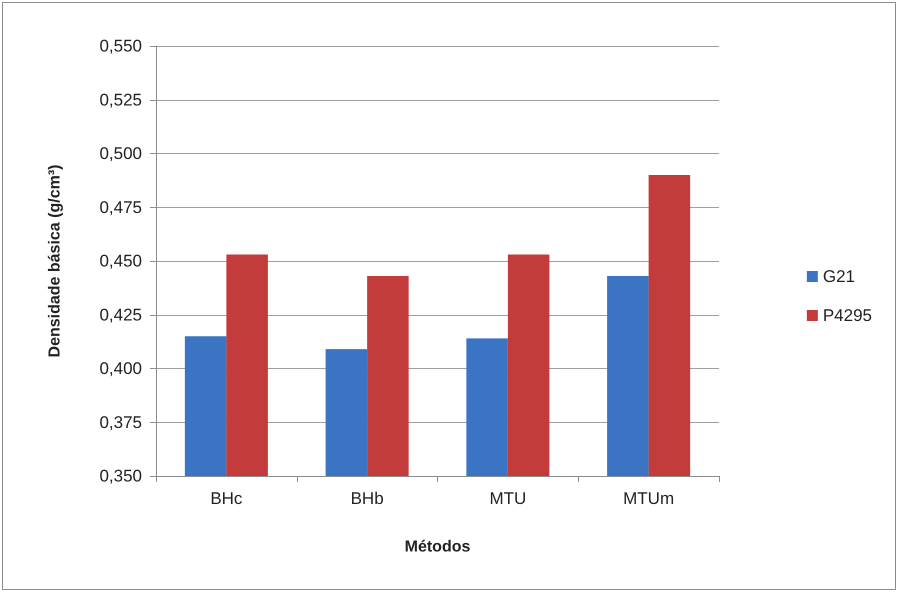 The width and height of the screenshot is (898, 592). I want to click on y-tick-label: 0,350, so click(120, 476).